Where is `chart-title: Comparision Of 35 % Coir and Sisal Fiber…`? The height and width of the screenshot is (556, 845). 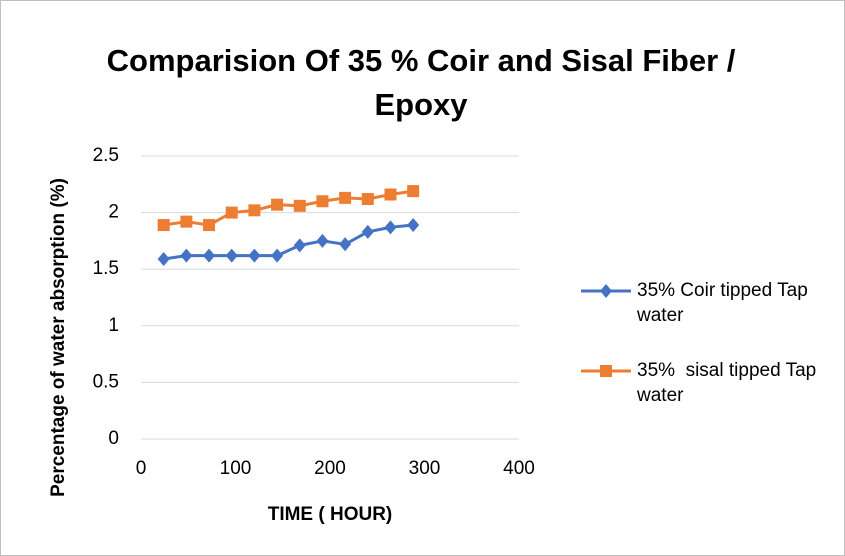 chart-title: Comparision Of 35 % Coir and Sisal Fiber… is located at coordinates (421, 82).